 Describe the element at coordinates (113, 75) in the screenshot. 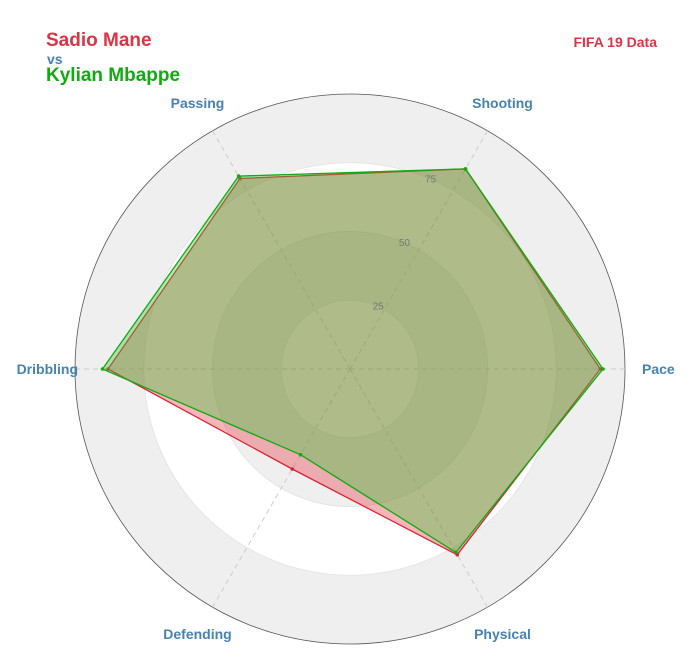

I see `title-player2: Kylian Mbappe` at that location.